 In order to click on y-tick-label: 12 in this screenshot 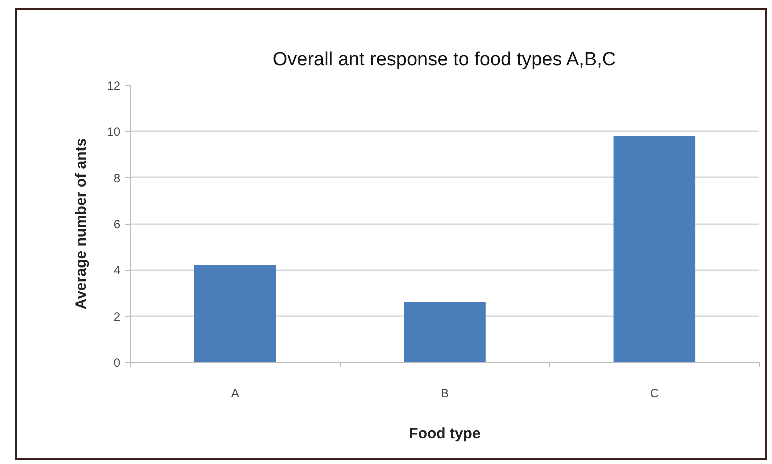, I will do `click(114, 86)`.